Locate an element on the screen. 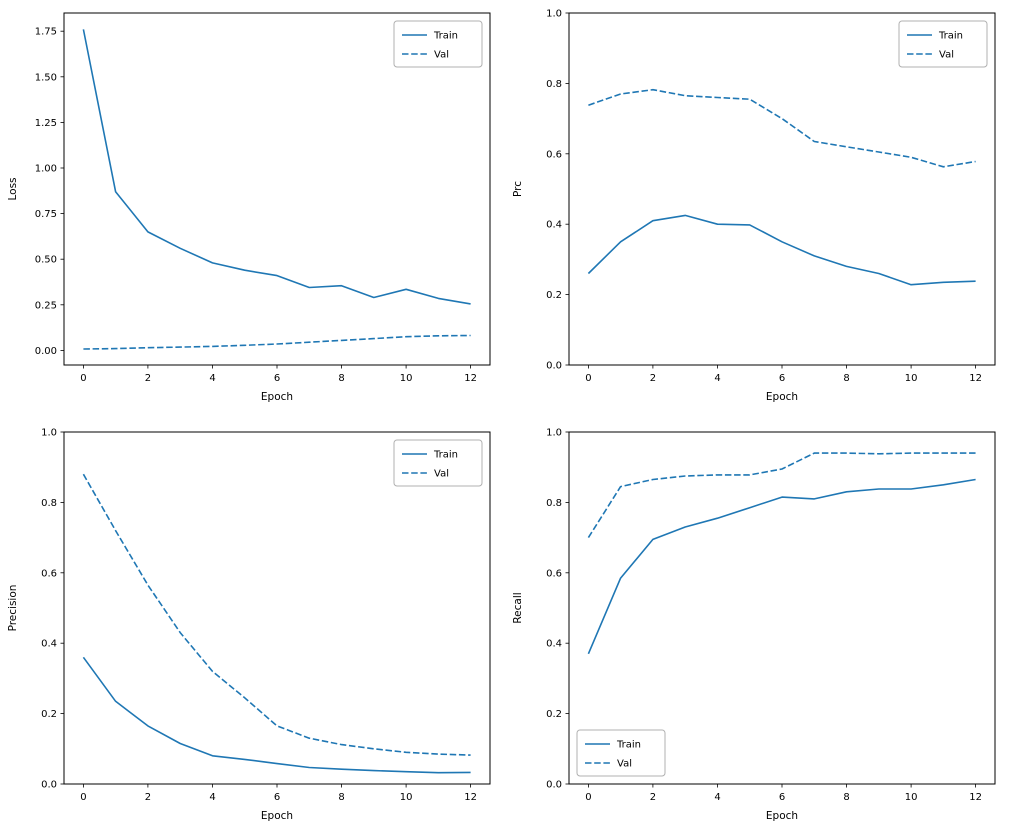  y-tick-label: 1.75 is located at coordinates (46, 32).